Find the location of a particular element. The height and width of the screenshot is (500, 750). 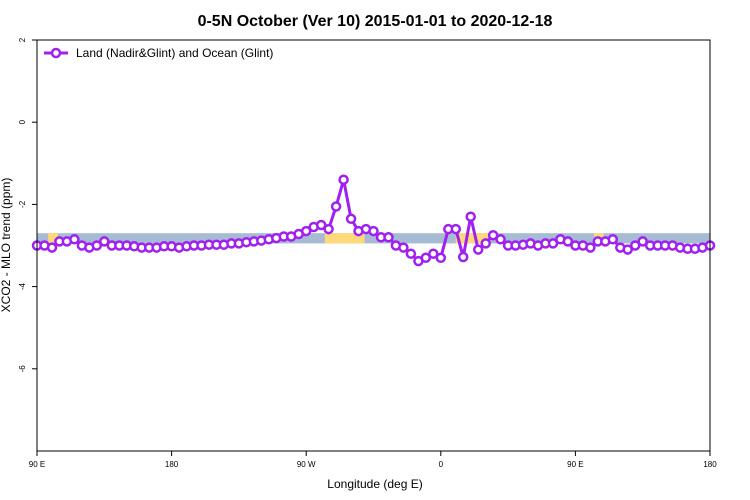

y-axis-ticks: 2 0 -2 -4 -6 is located at coordinates (27, 204).